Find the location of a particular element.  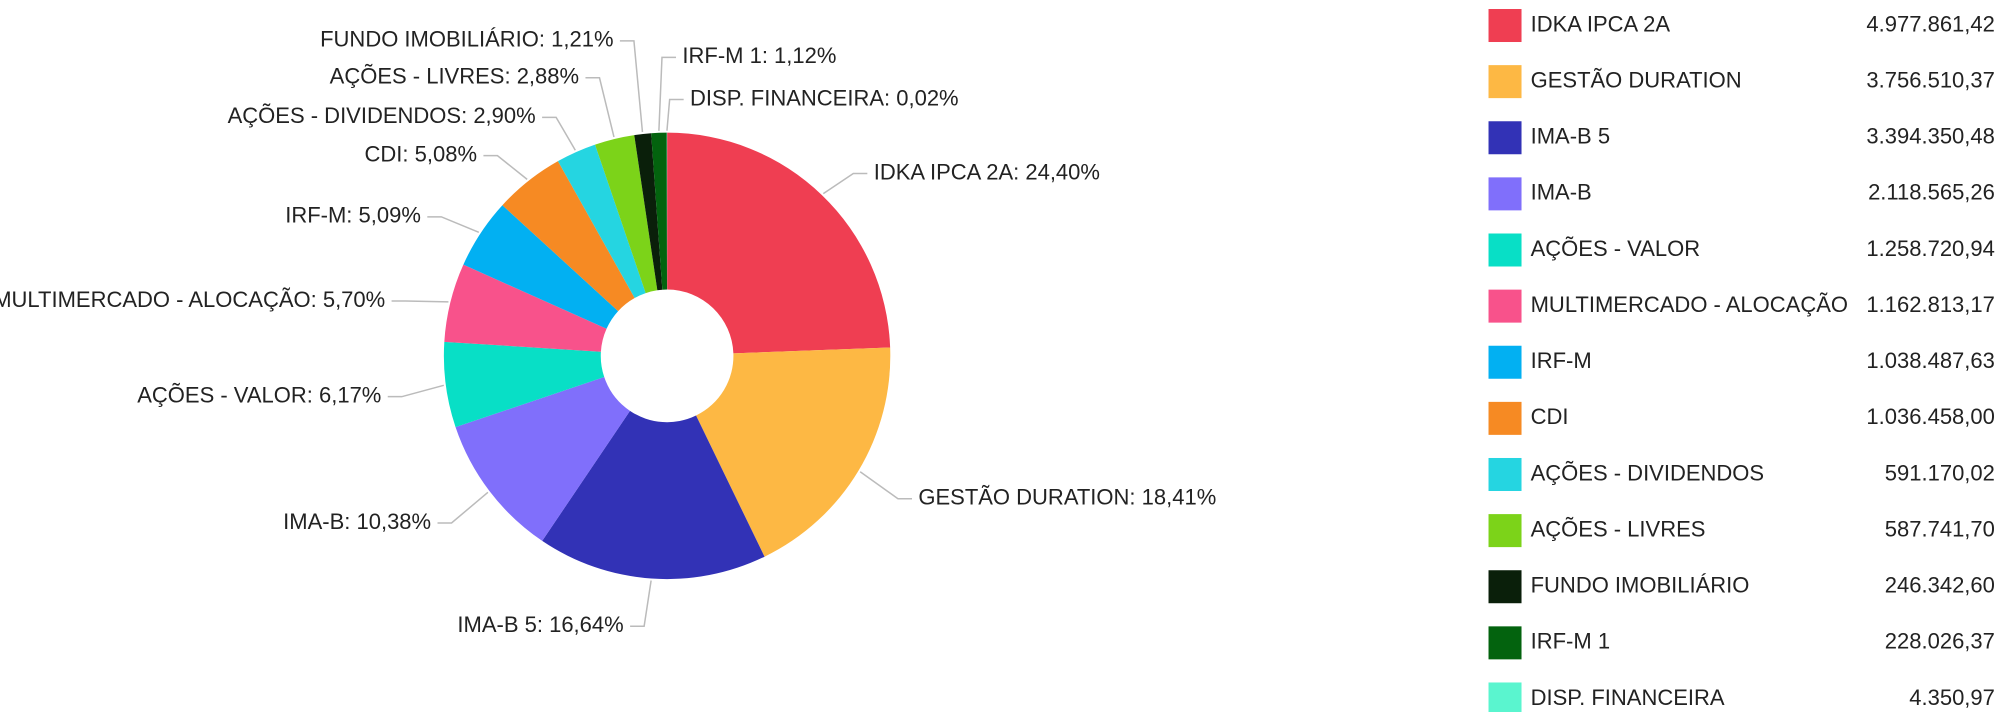

legend-label: IDKA IPCA 2A is located at coordinates (1601, 23).